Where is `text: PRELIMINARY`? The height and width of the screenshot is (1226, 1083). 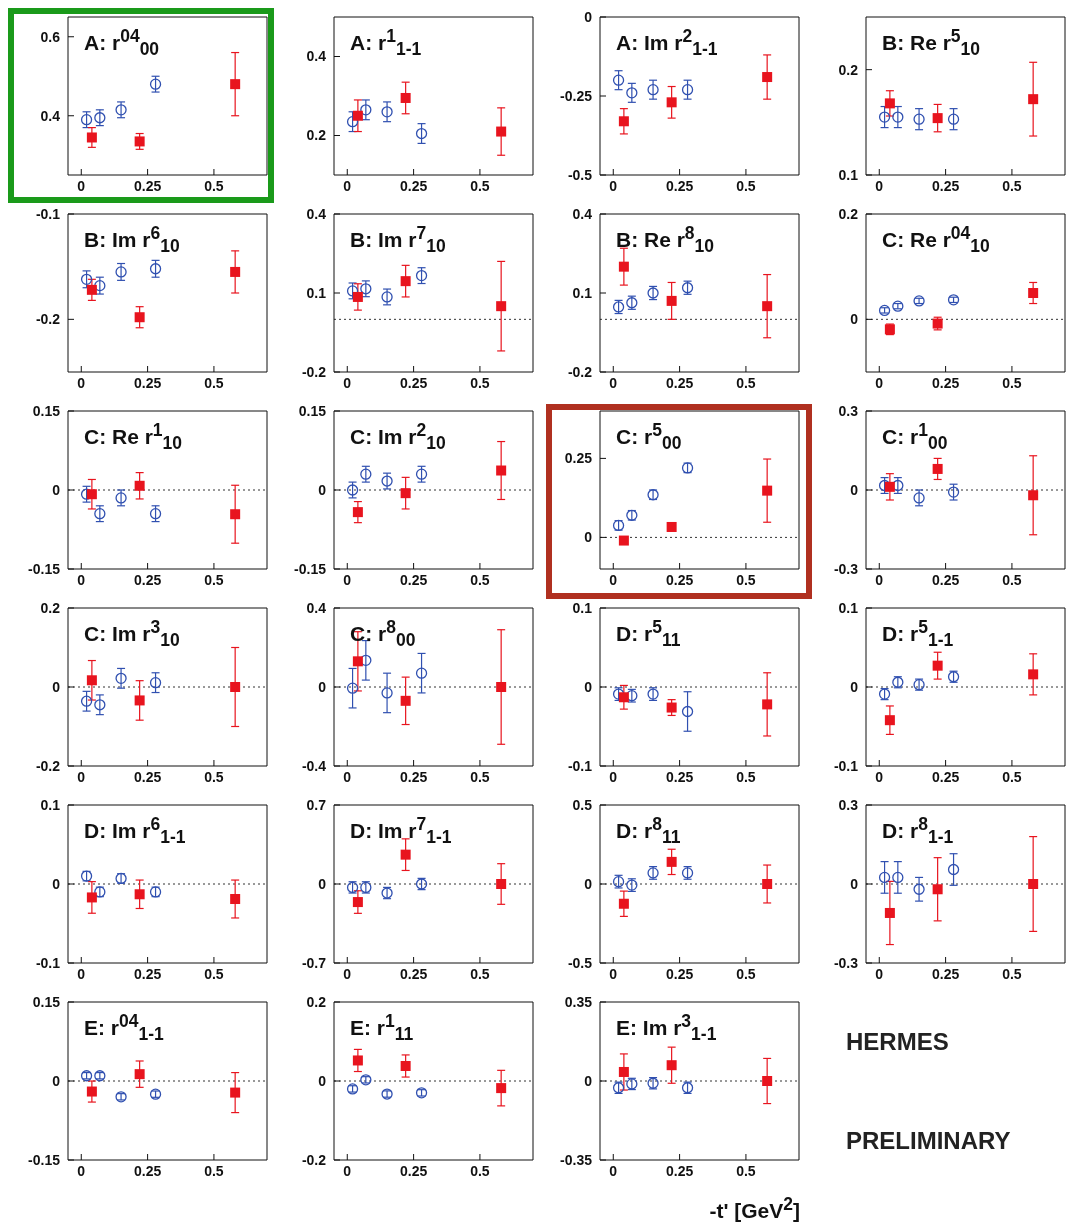 text: PRELIMINARY is located at coordinates (929, 1140).